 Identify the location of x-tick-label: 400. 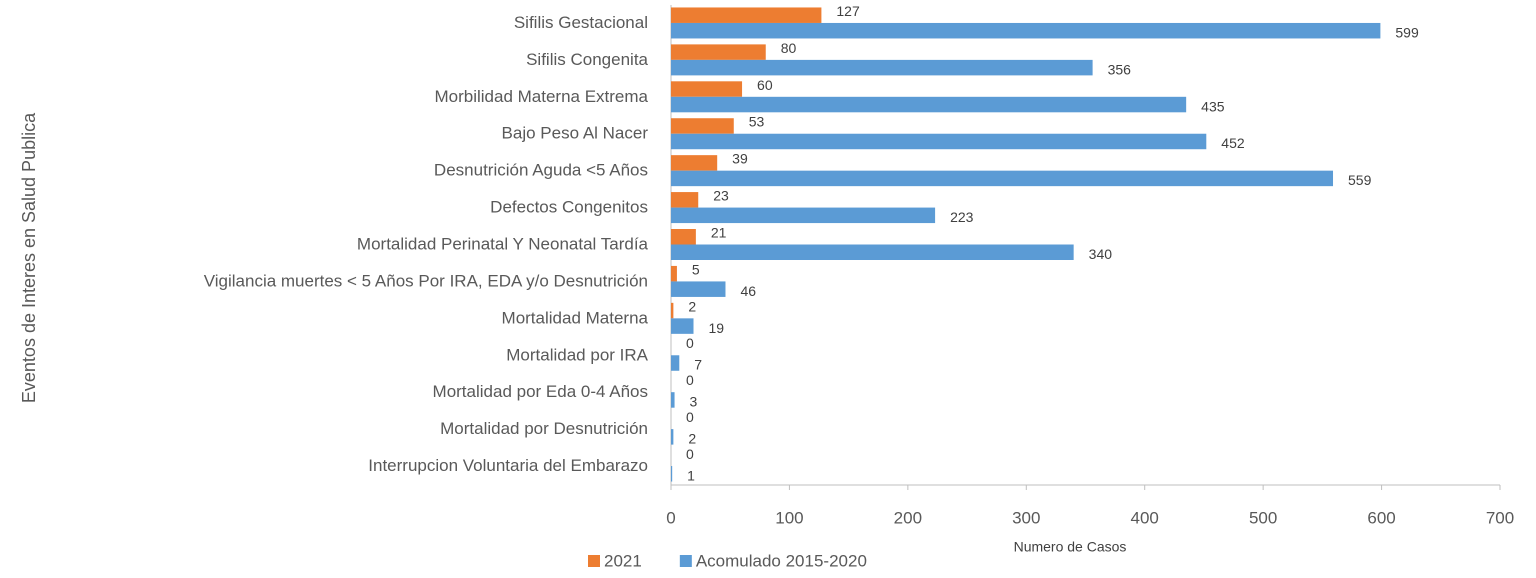
(1145, 517).